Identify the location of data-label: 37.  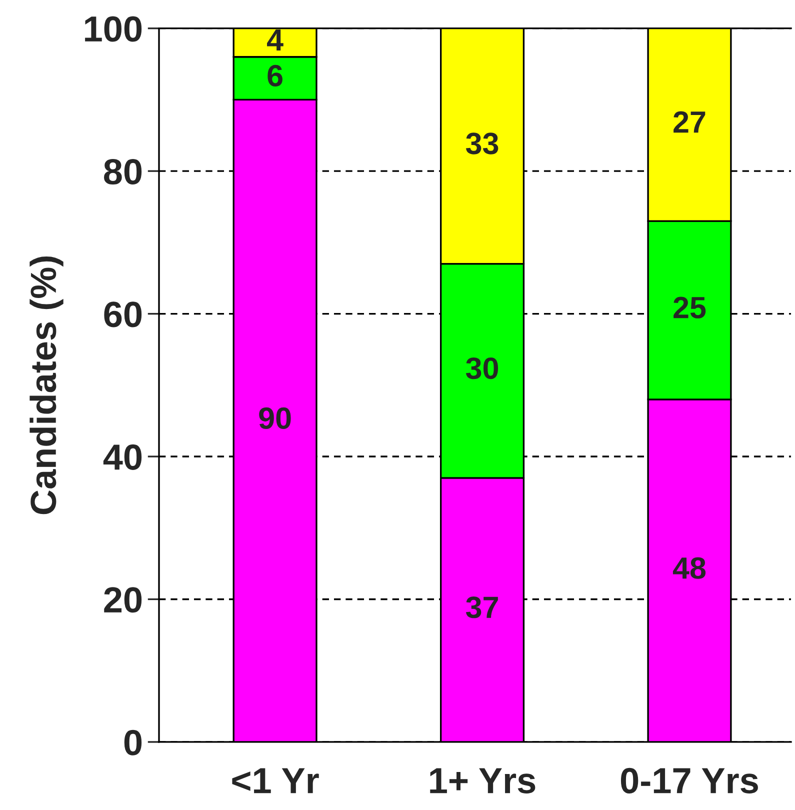
(482, 607).